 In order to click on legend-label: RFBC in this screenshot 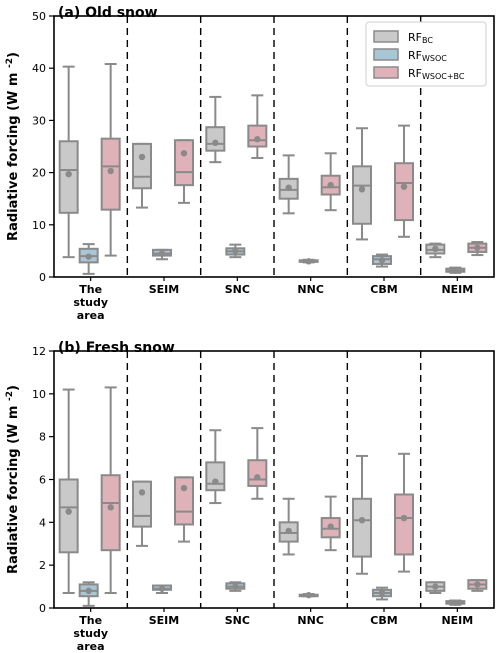, I will do `click(420, 38)`.